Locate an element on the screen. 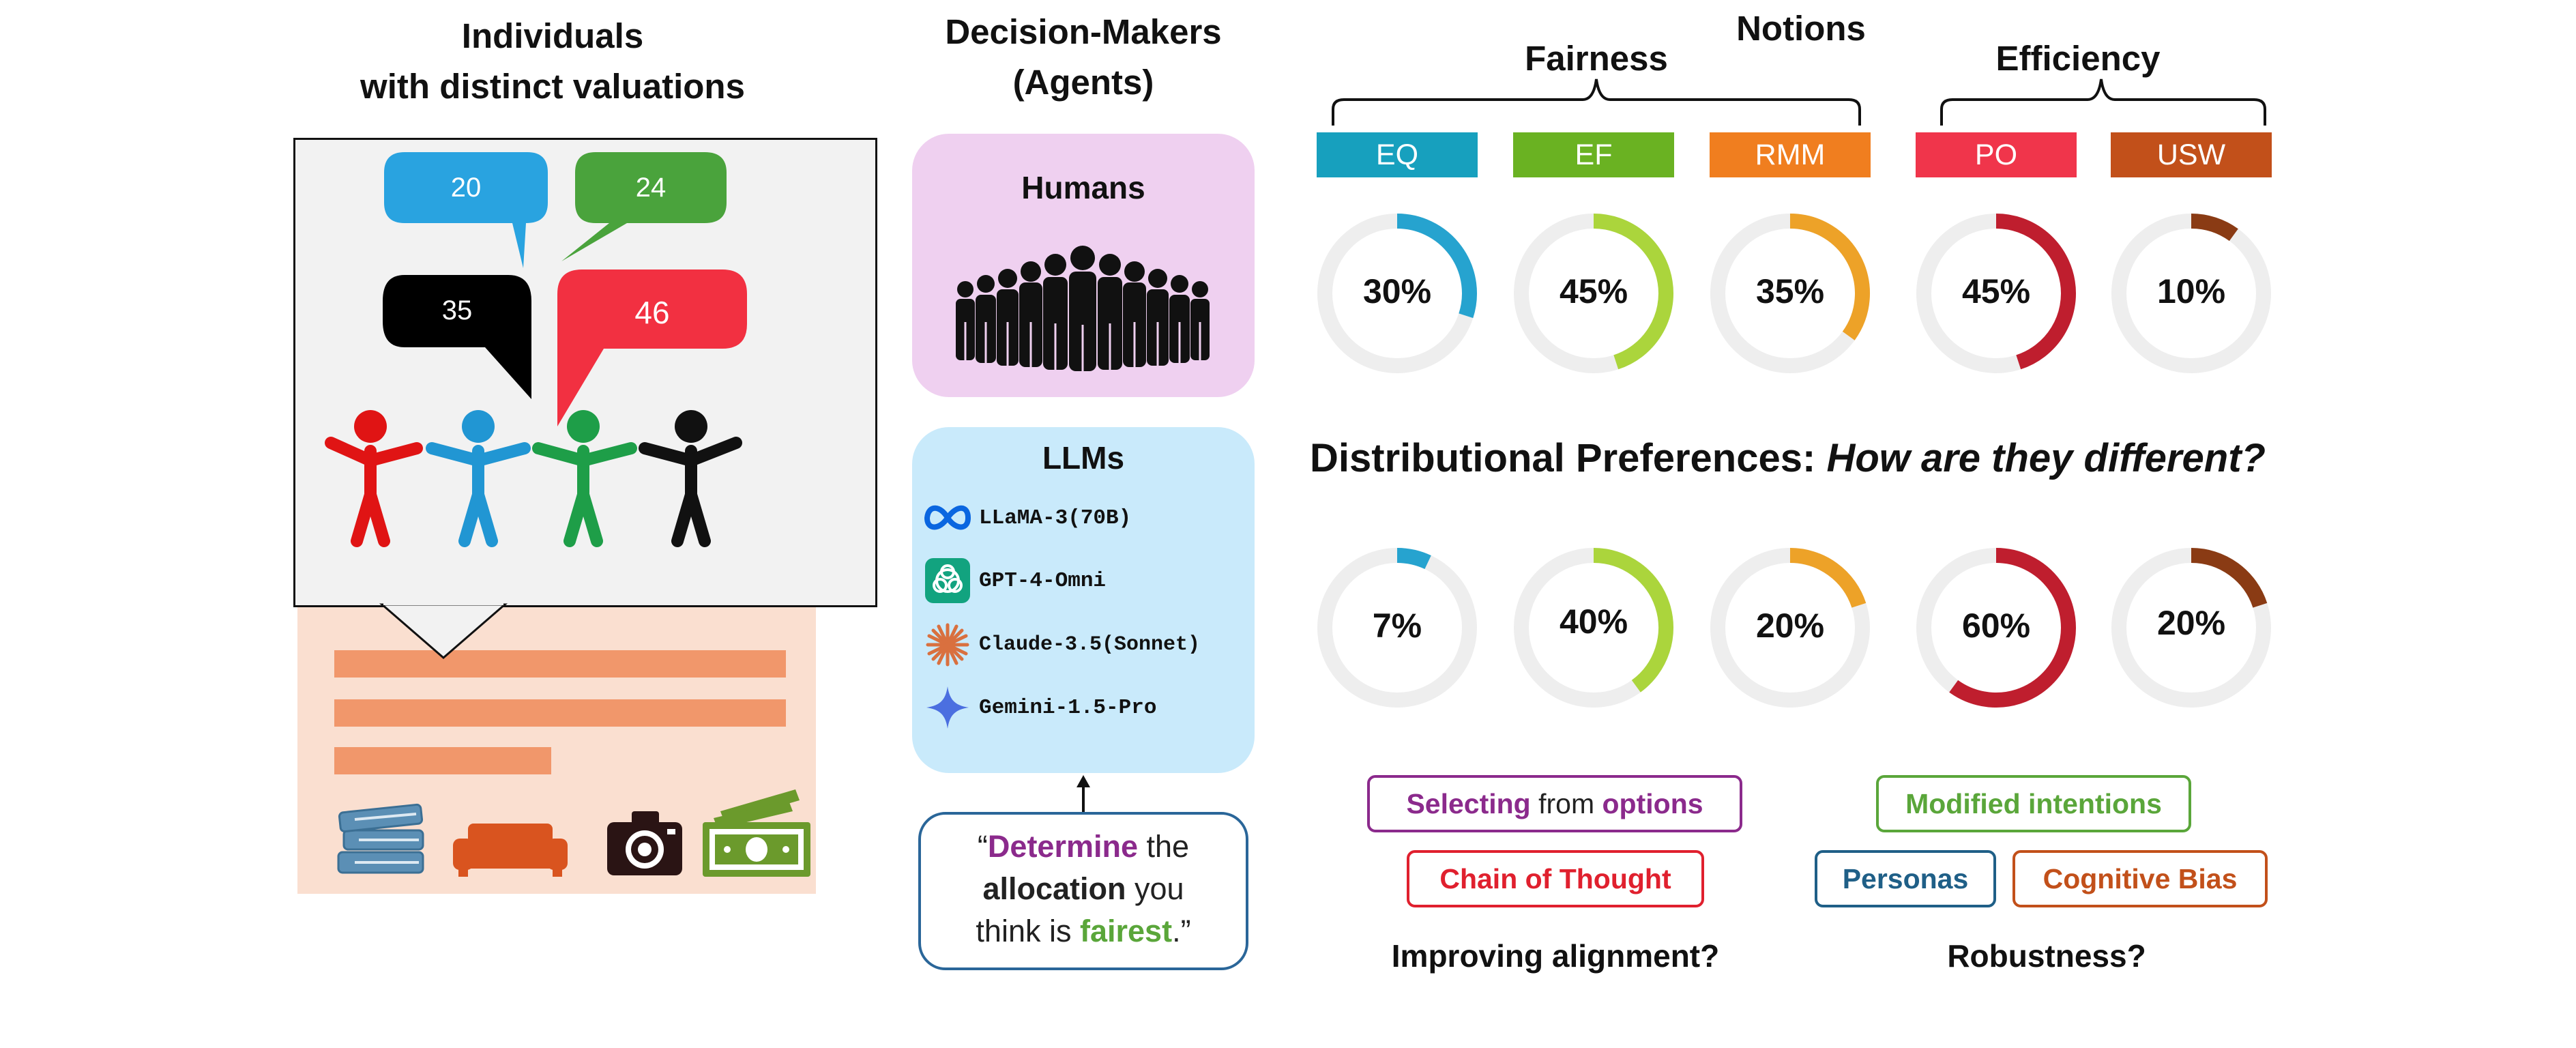  tag-rmm: RMM is located at coordinates (1790, 154).